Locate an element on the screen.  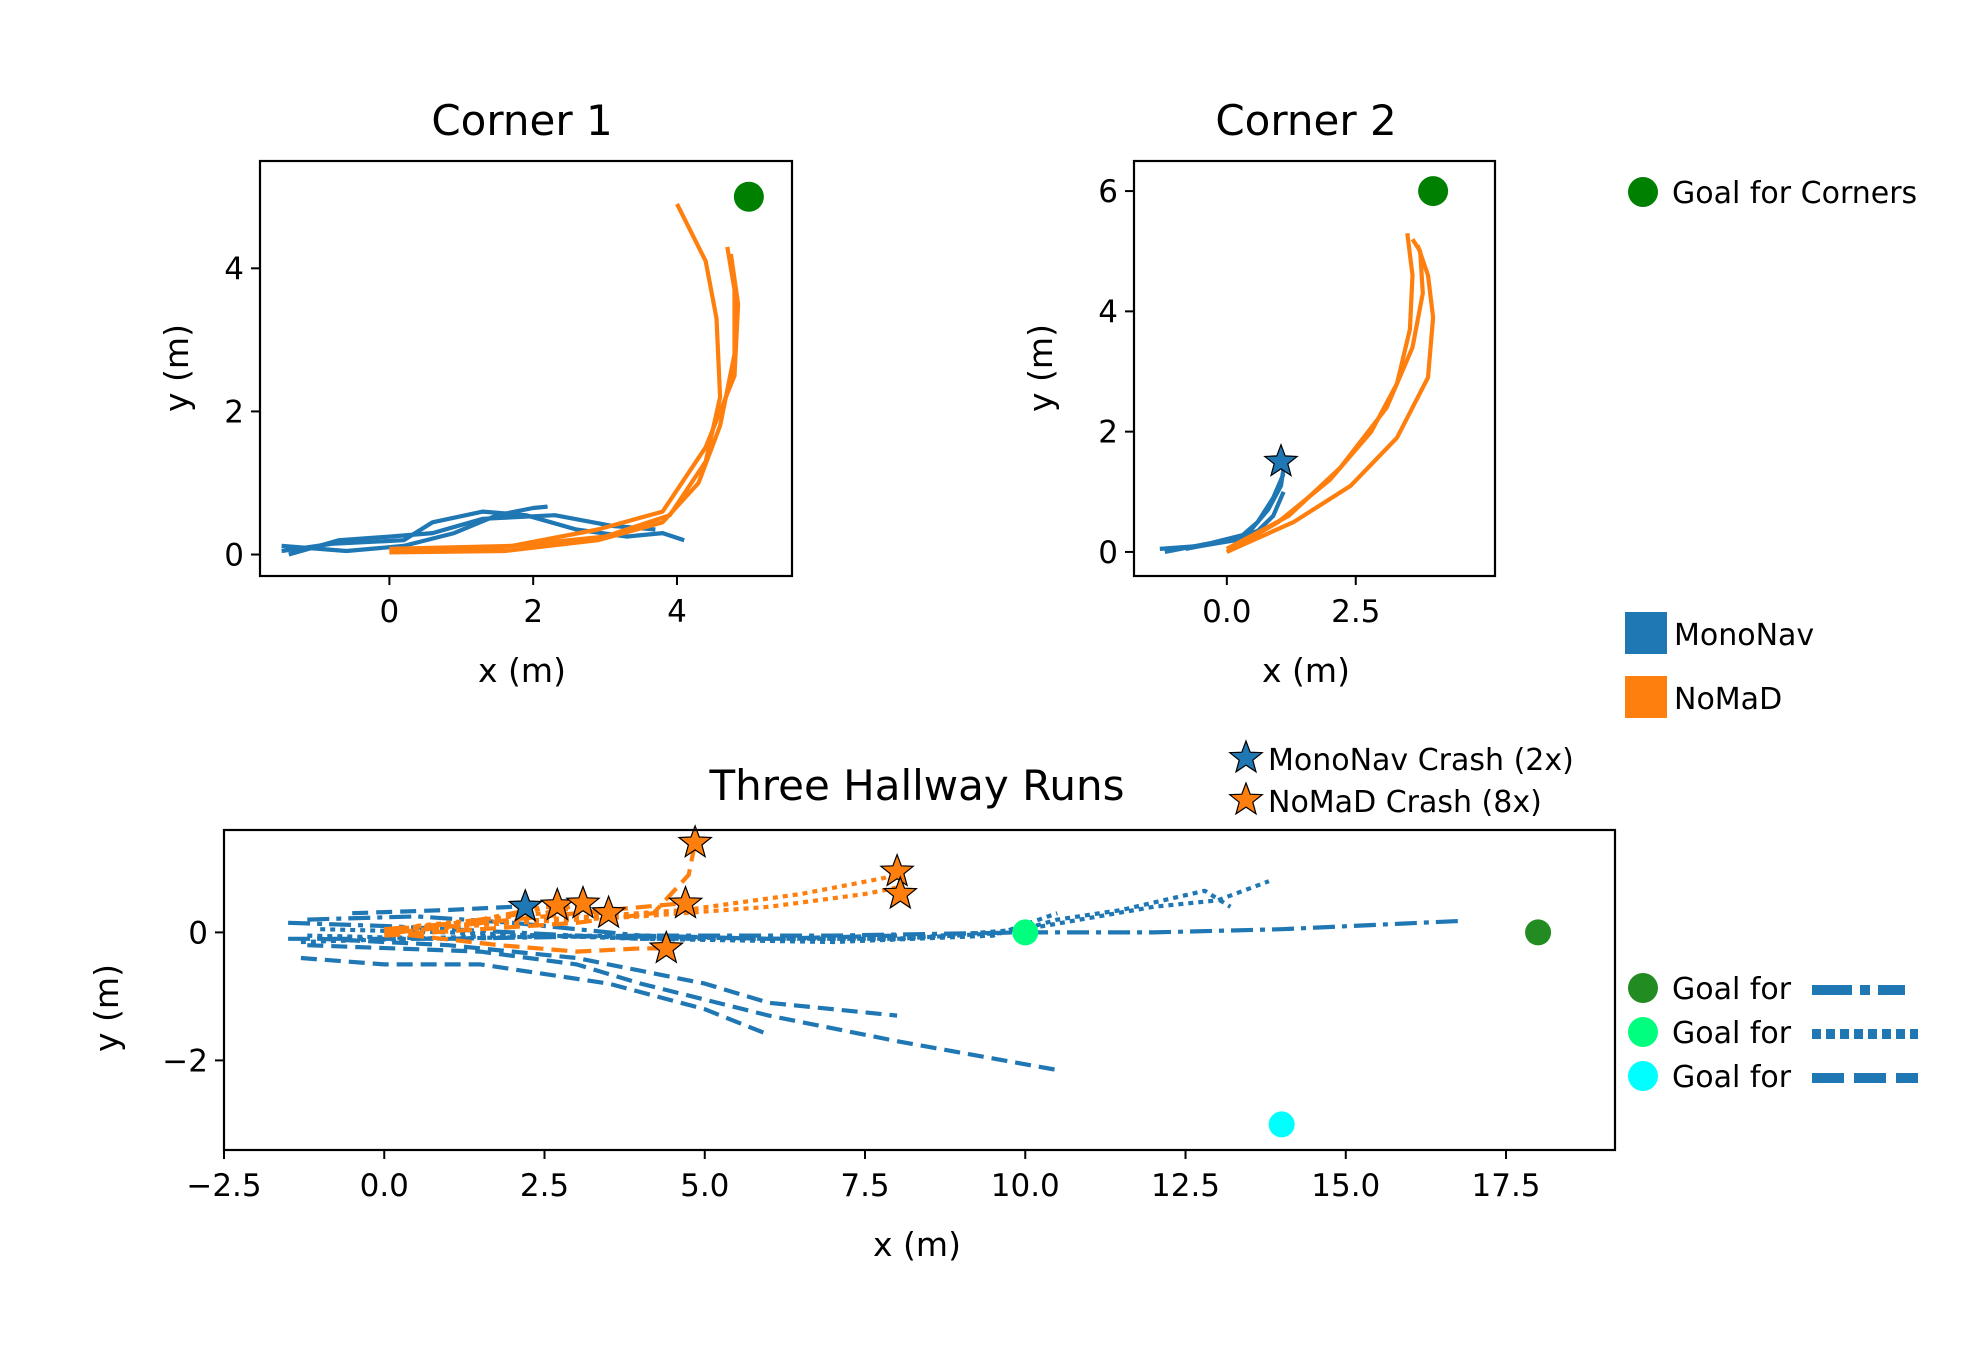
corner-1-title: Corner 1 is located at coordinates (521, 120).